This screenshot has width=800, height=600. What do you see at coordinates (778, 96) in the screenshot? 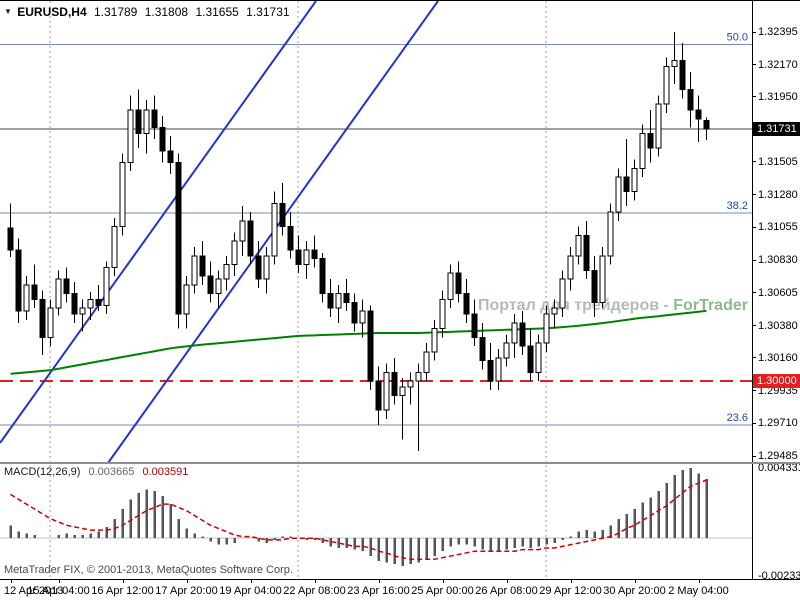
I see `price-axis-label: 1.31950` at bounding box center [778, 96].